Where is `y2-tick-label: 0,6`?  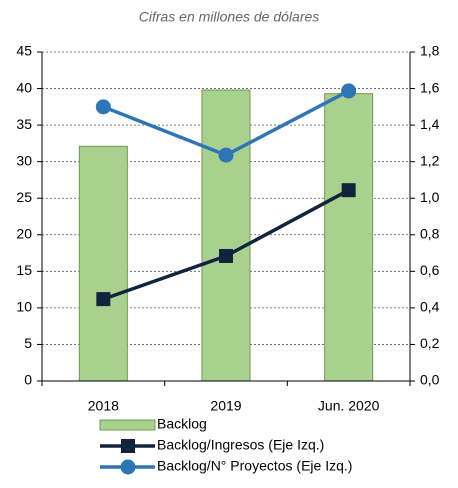
y2-tick-label: 0,6 is located at coordinates (430, 270).